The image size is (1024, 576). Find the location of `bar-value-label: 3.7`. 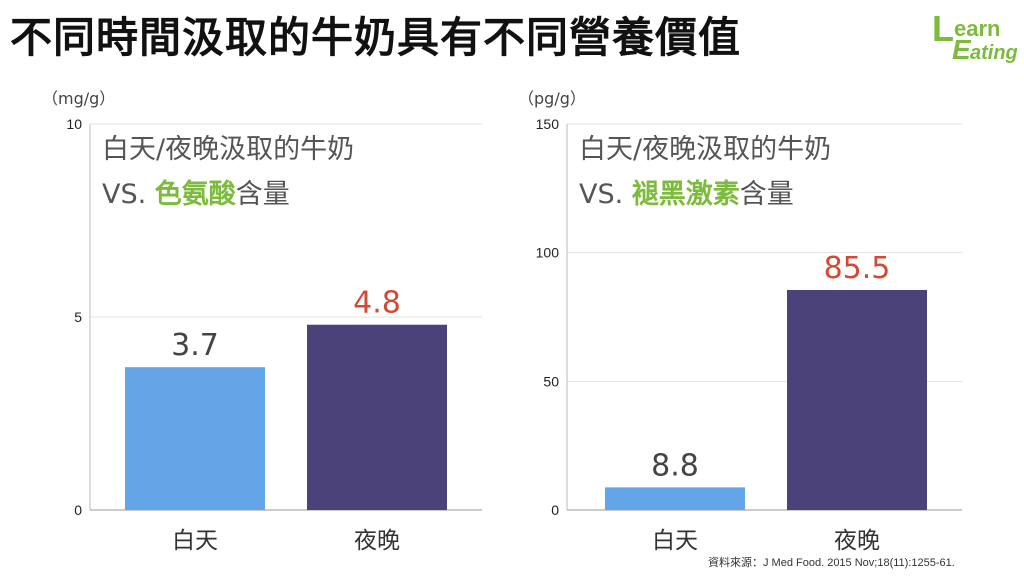

bar-value-label: 3.7 is located at coordinates (195, 345).